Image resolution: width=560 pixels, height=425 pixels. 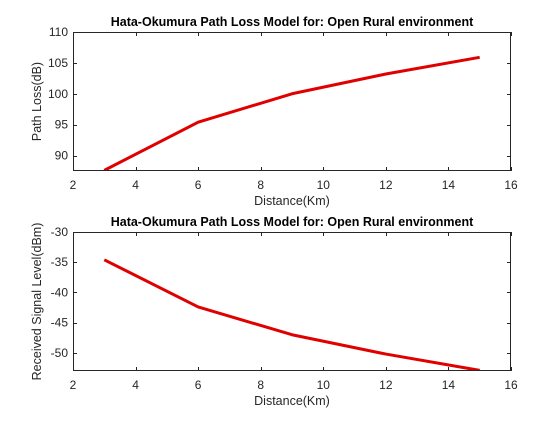 What do you see at coordinates (37, 302) in the screenshot?
I see `y-axis-label: Received Signal Level(dBm)` at bounding box center [37, 302].